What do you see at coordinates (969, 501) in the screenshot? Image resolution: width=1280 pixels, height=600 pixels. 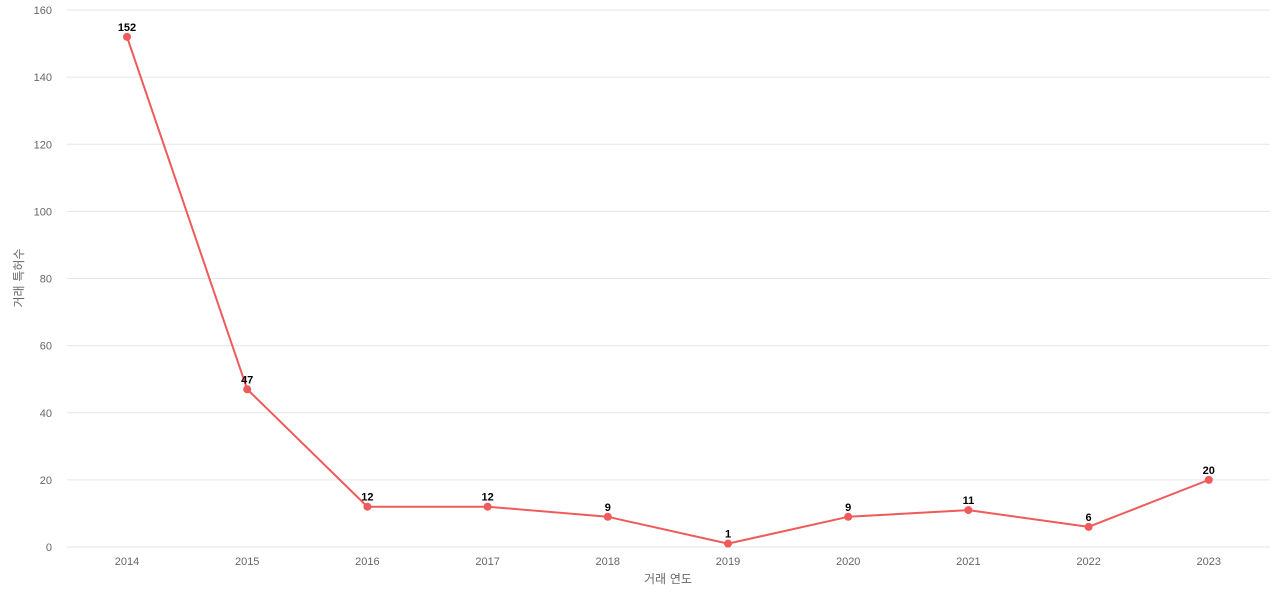 I see `data-label: 11` at bounding box center [969, 501].